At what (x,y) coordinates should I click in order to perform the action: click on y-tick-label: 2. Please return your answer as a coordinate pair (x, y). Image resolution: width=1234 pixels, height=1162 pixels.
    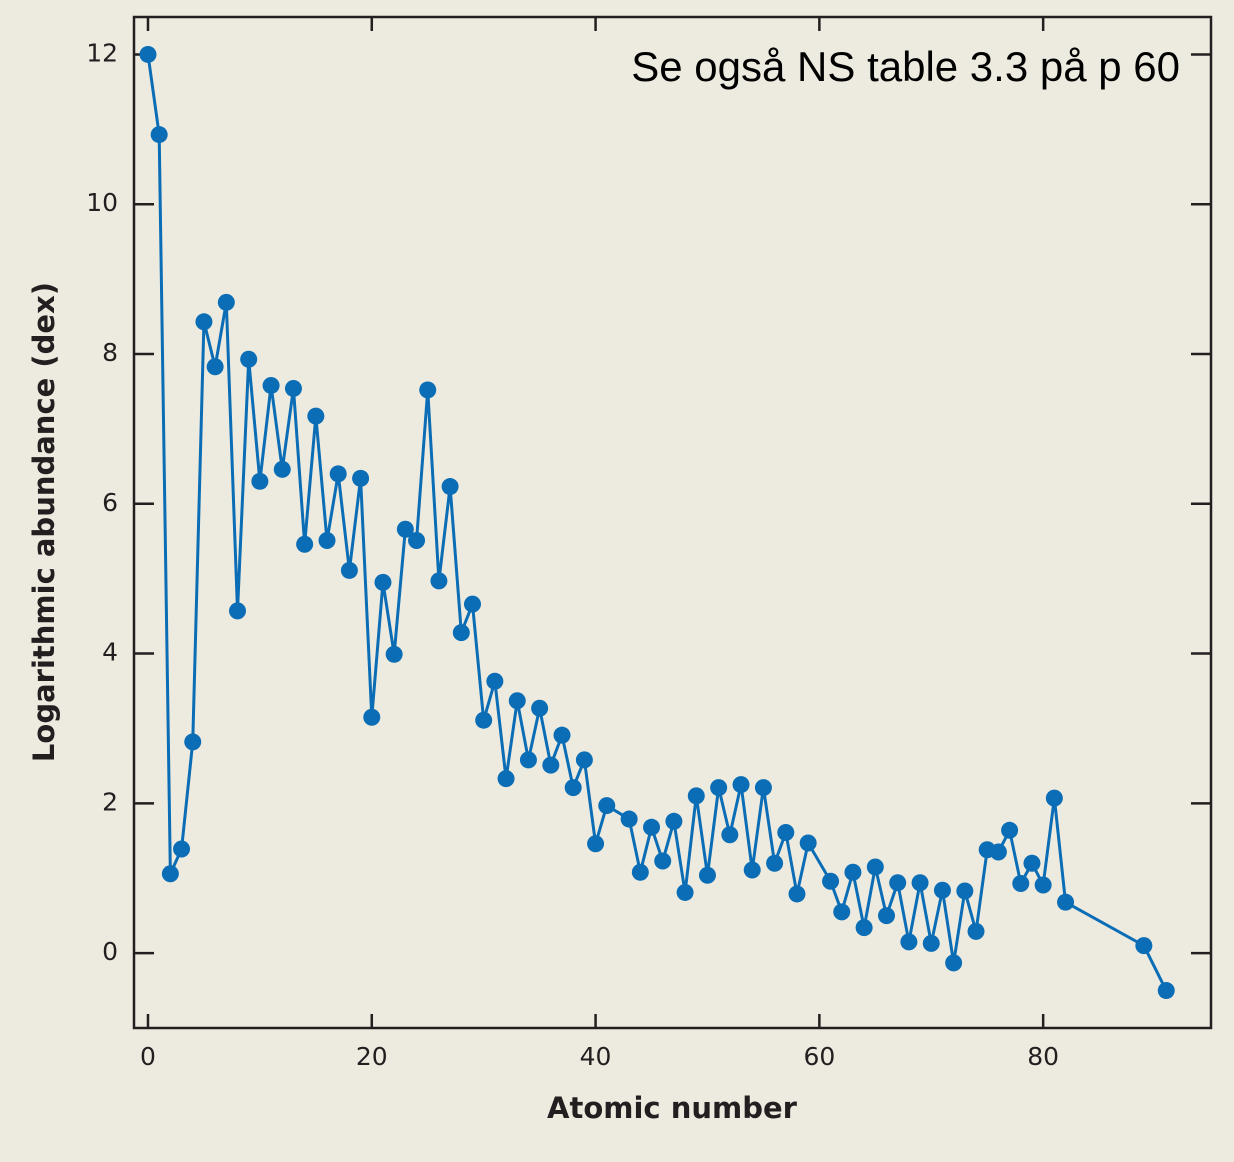
    Looking at the image, I should click on (110, 801).